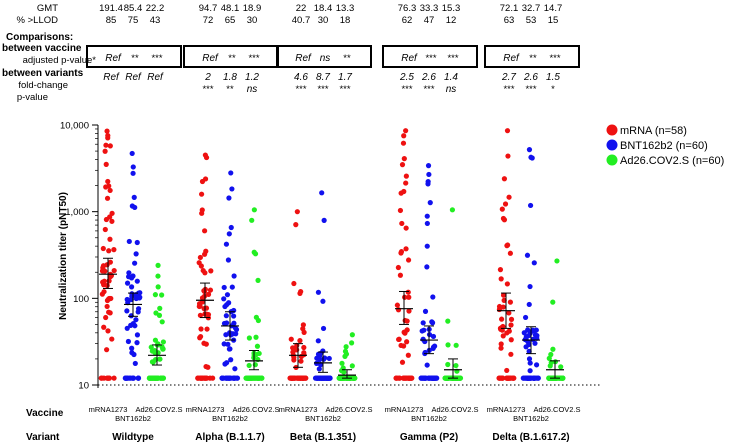  Describe the element at coordinates (506, 409) in the screenshot. I see `vaccine-label-mrna1273: mRNA1273` at that location.